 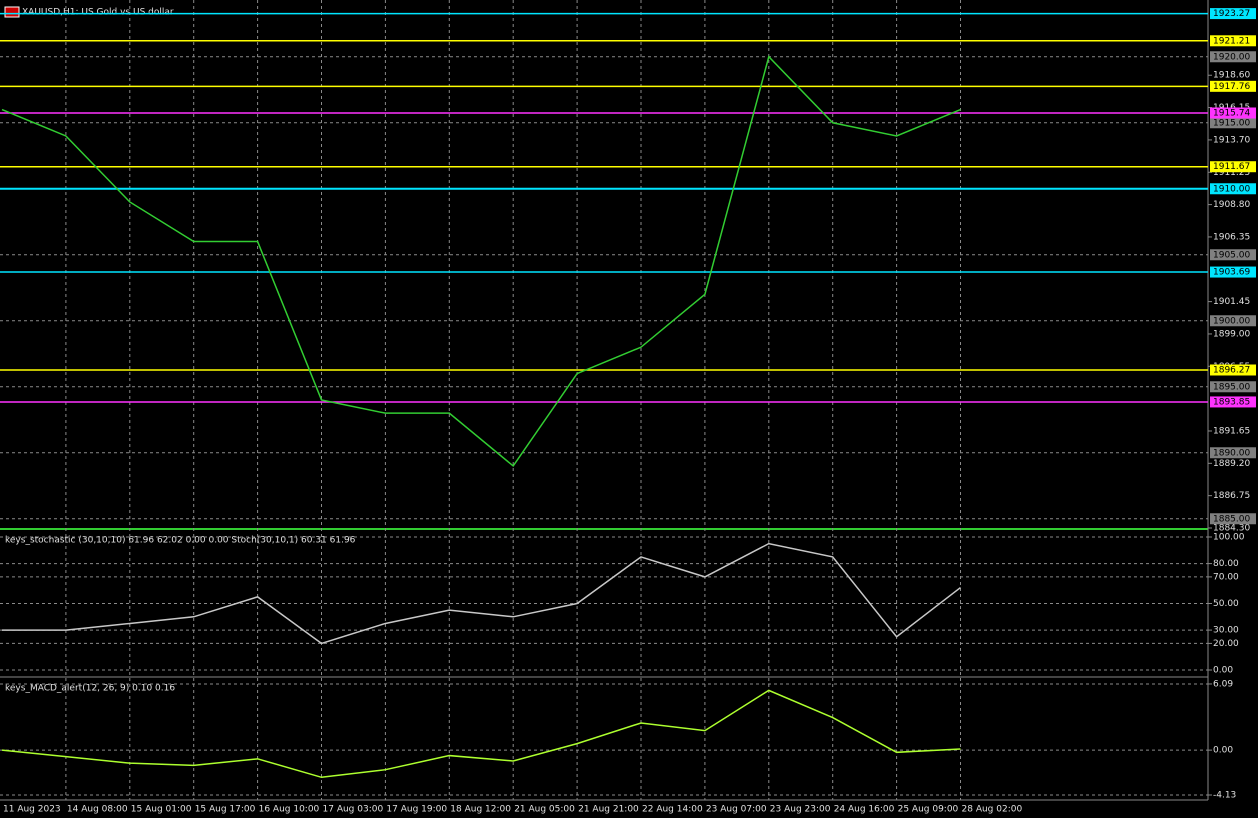 What do you see at coordinates (1231, 302) in the screenshot?
I see `y-tick-label: 1901.45` at bounding box center [1231, 302].